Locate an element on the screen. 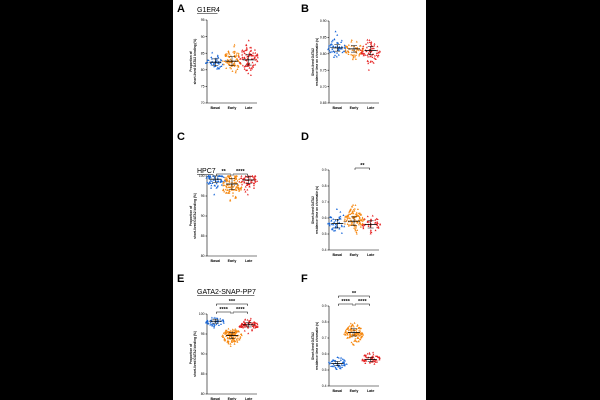 The width and height of the screenshot is (600, 400). significance-bracket is located at coordinates (240, 312).